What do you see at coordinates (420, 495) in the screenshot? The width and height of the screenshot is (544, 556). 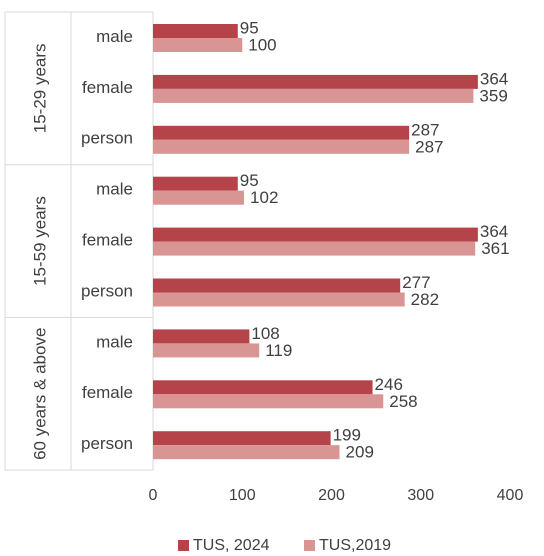 I see `x-tick-label: 300` at bounding box center [420, 495].